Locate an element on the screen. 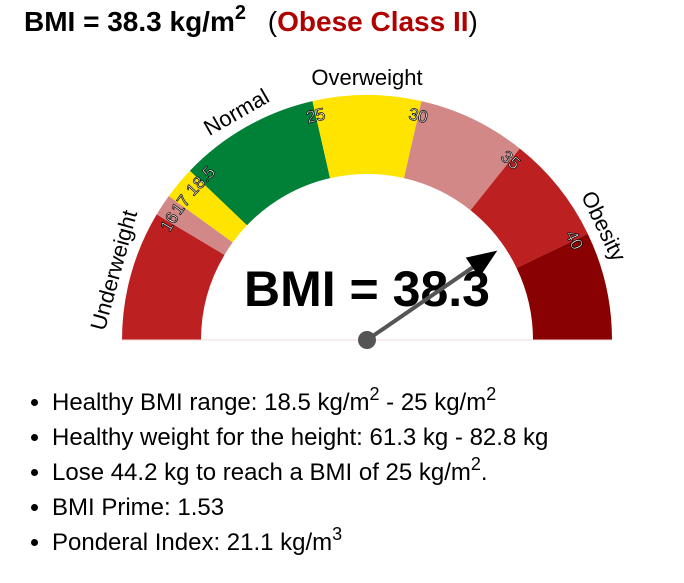  title-exponent: 2 is located at coordinates (240, 13).